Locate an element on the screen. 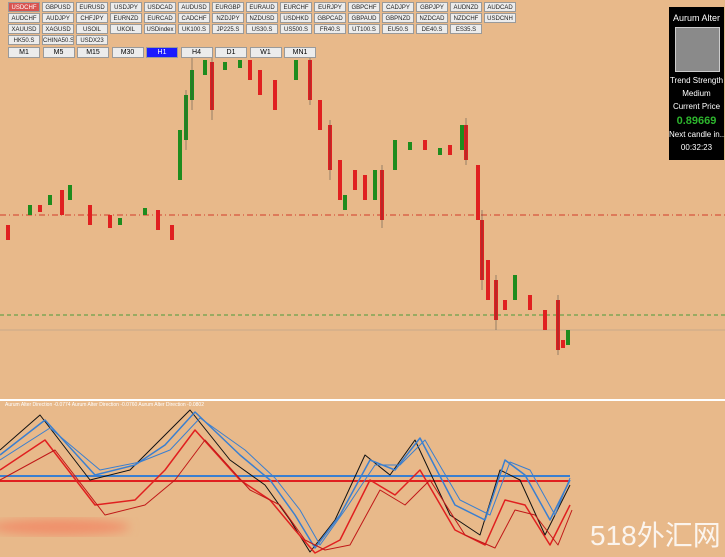 Image resolution: width=725 pixels, height=557 pixels. symbol-button: AUDUSD is located at coordinates (194, 7).